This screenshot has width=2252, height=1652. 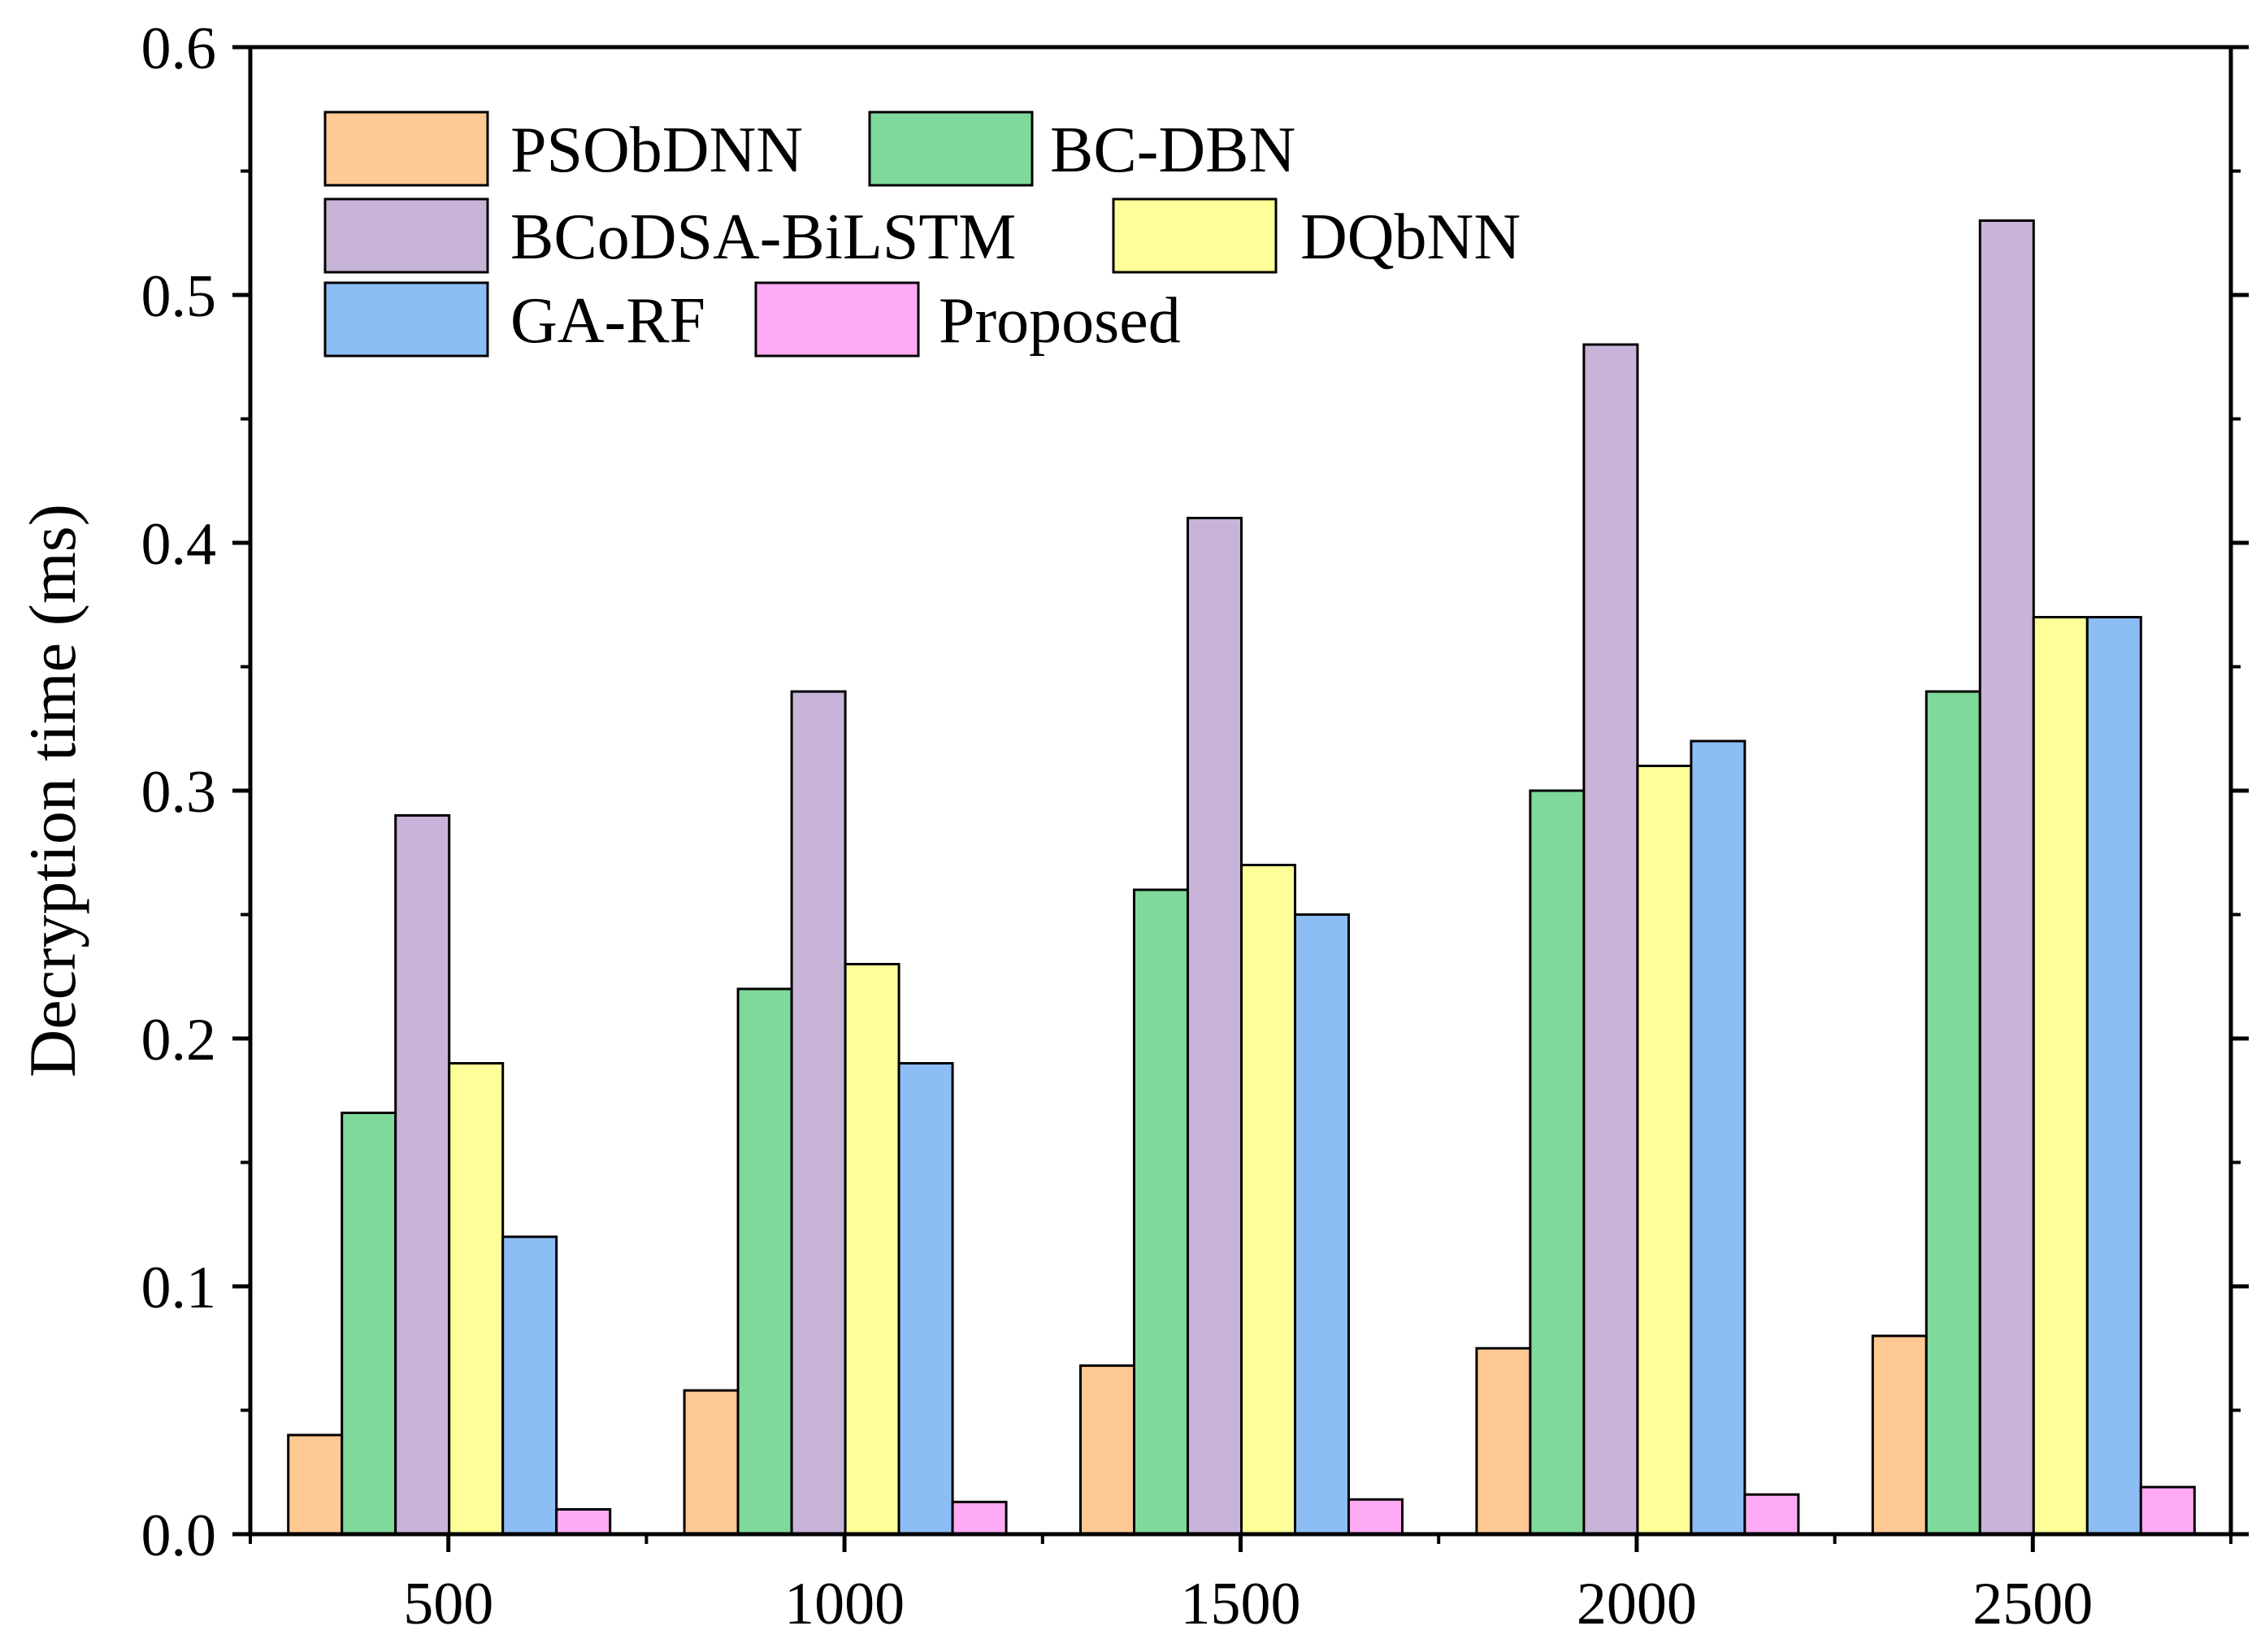 What do you see at coordinates (1195, 236) in the screenshot?
I see `legend-swatch-dqbnn` at bounding box center [1195, 236].